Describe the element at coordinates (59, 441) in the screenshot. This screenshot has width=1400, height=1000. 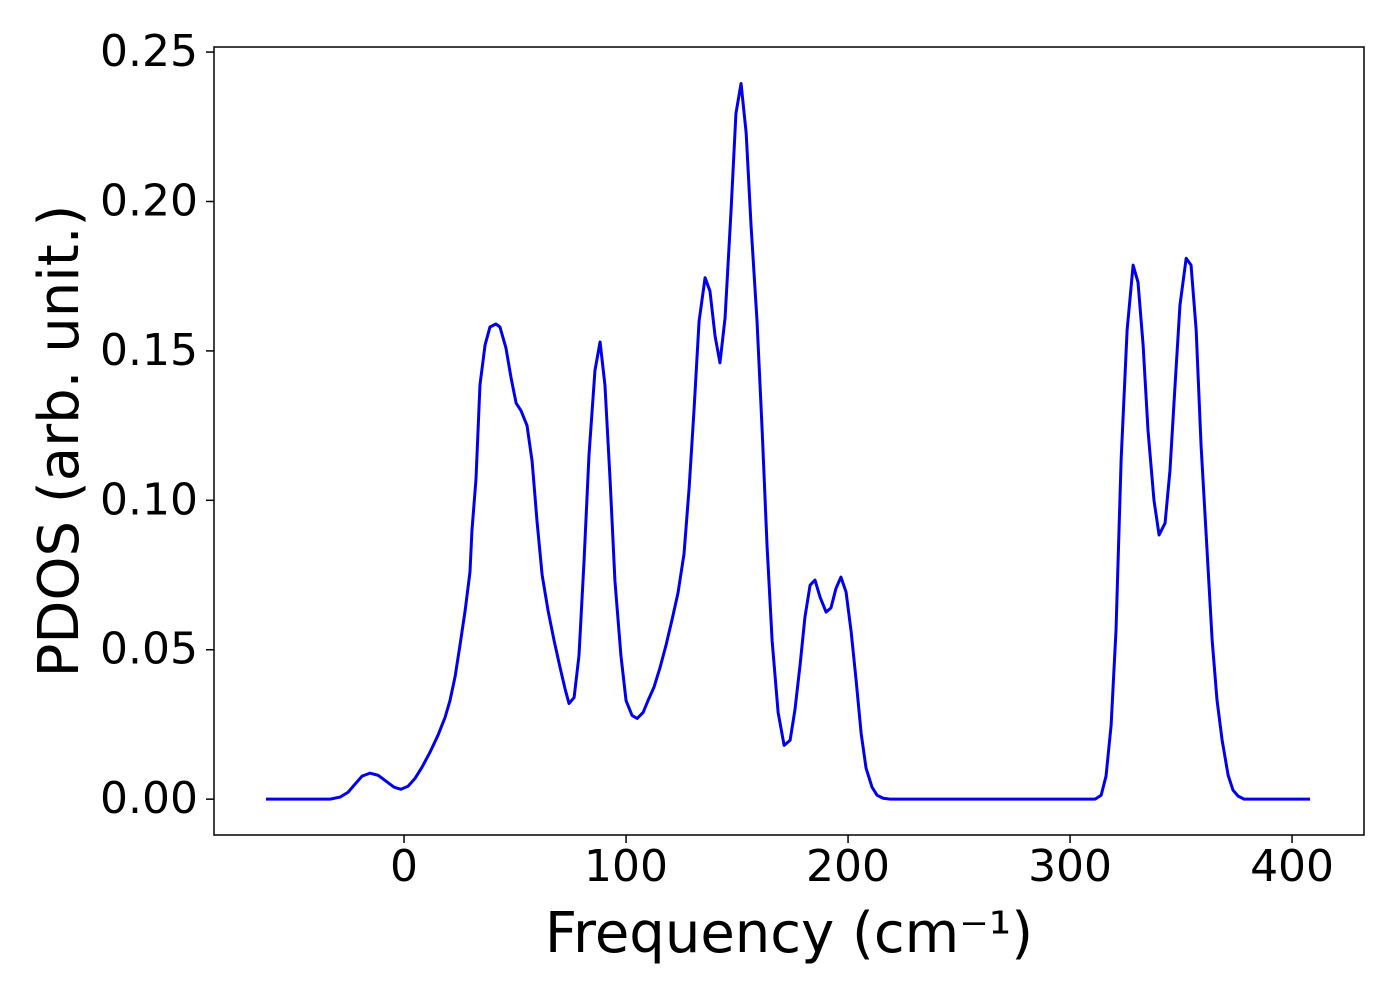
I see `y-axis-label: PDOS (arb. unit.)` at that location.